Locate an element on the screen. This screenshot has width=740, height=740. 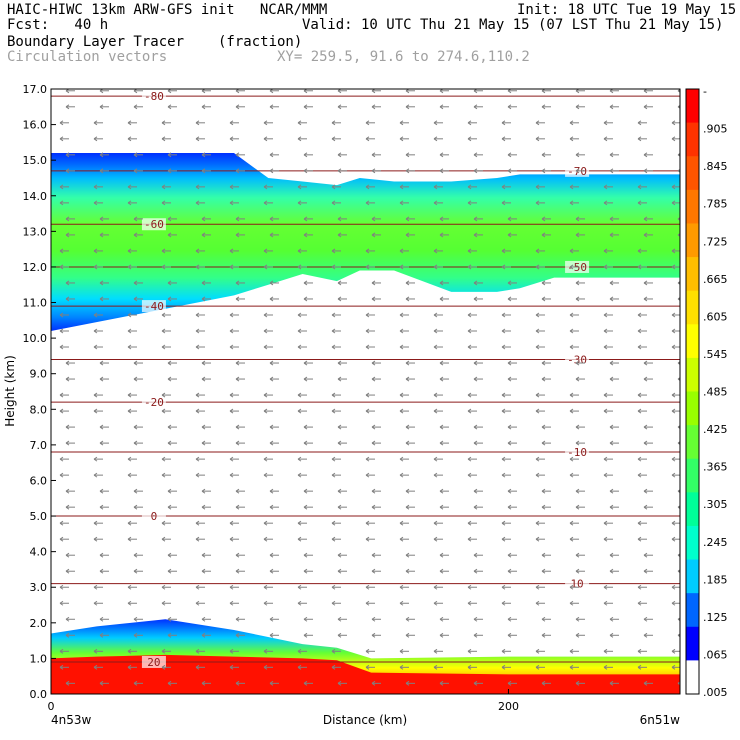
contour-label: -10 is located at coordinates (577, 452).